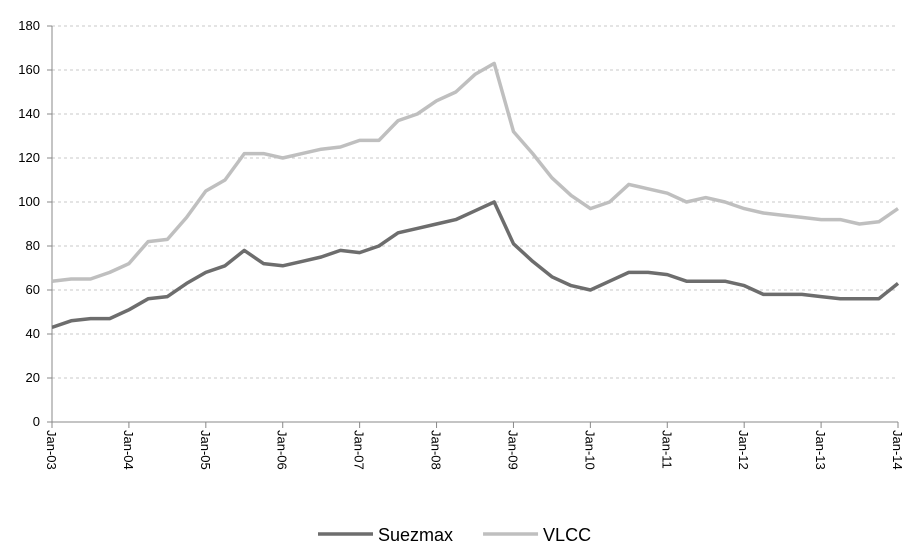  Describe the element at coordinates (51, 450) in the screenshot. I see `x-tick-label: Jan-03` at that location.